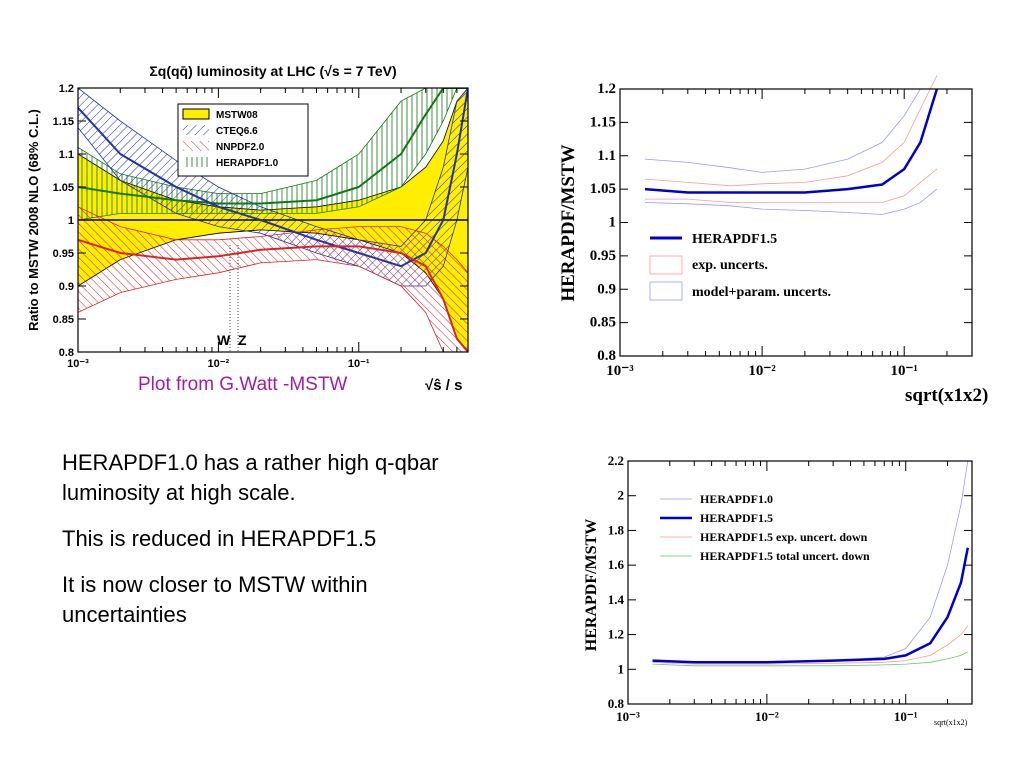 The image size is (1024, 768). What do you see at coordinates (240, 147) in the screenshot?
I see `legend-label-nnpdf: NNPDF2.0` at bounding box center [240, 147].